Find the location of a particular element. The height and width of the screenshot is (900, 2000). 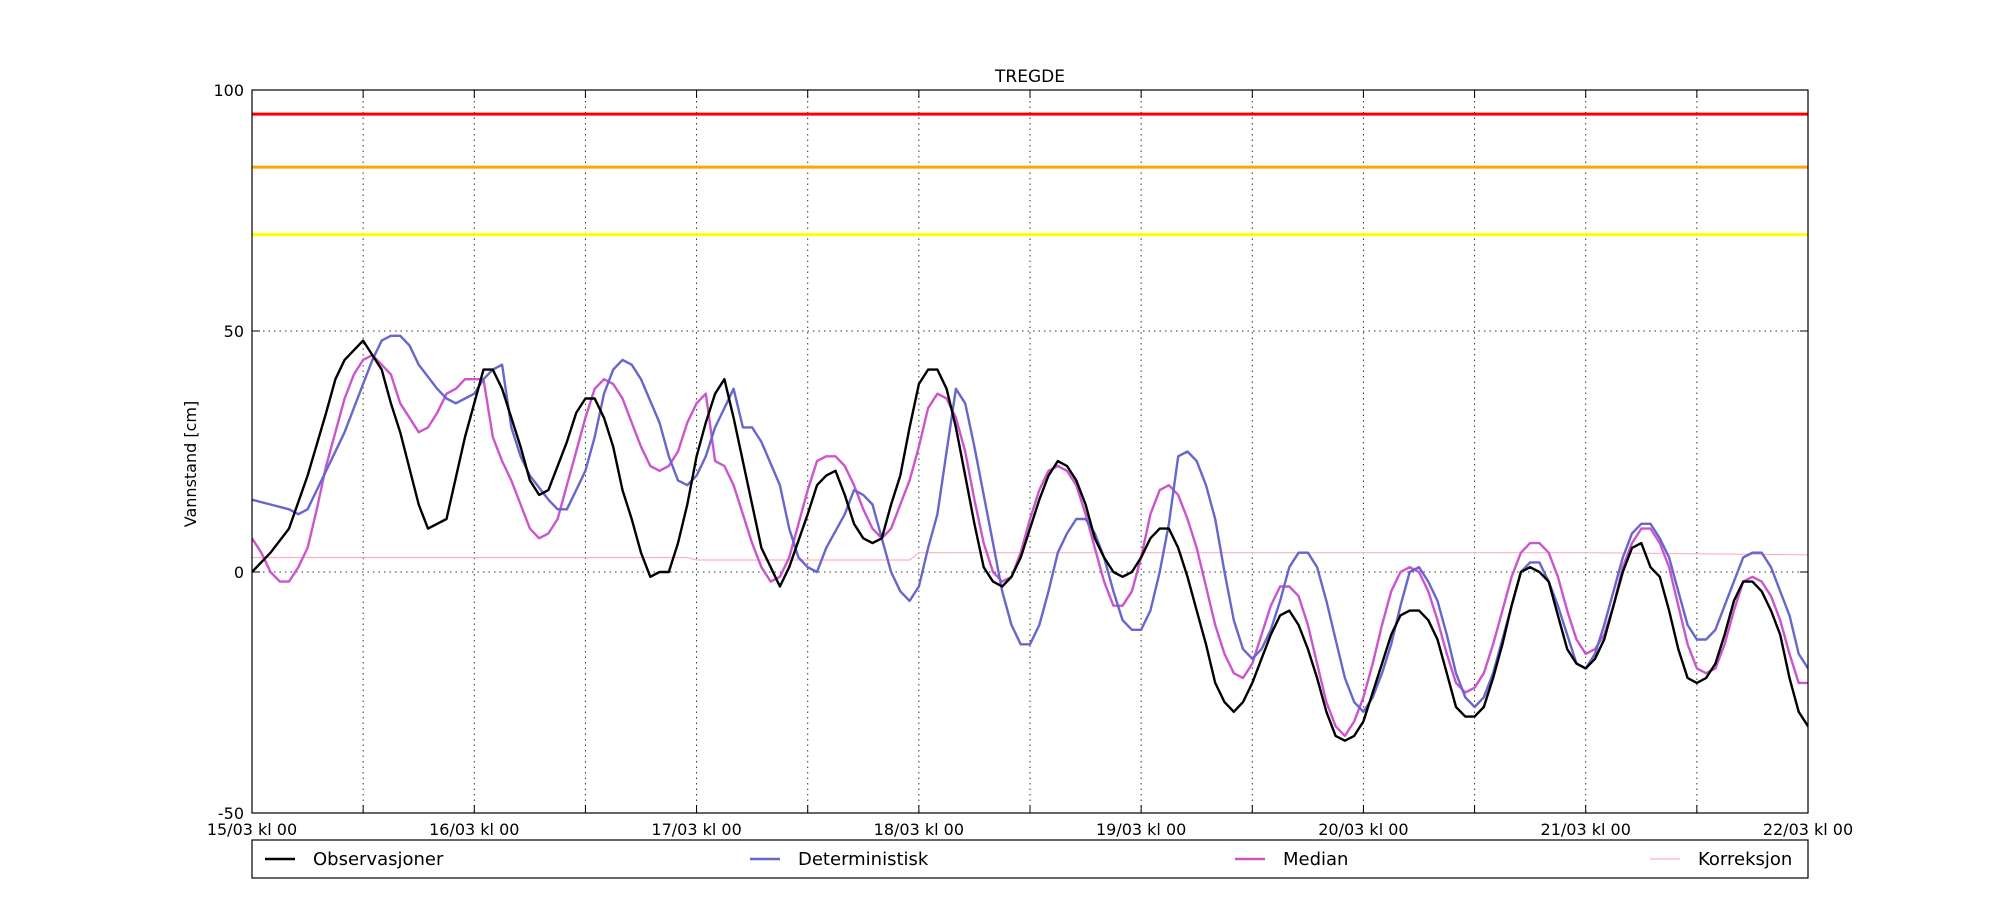

threshold-lines is located at coordinates (1030, 174).